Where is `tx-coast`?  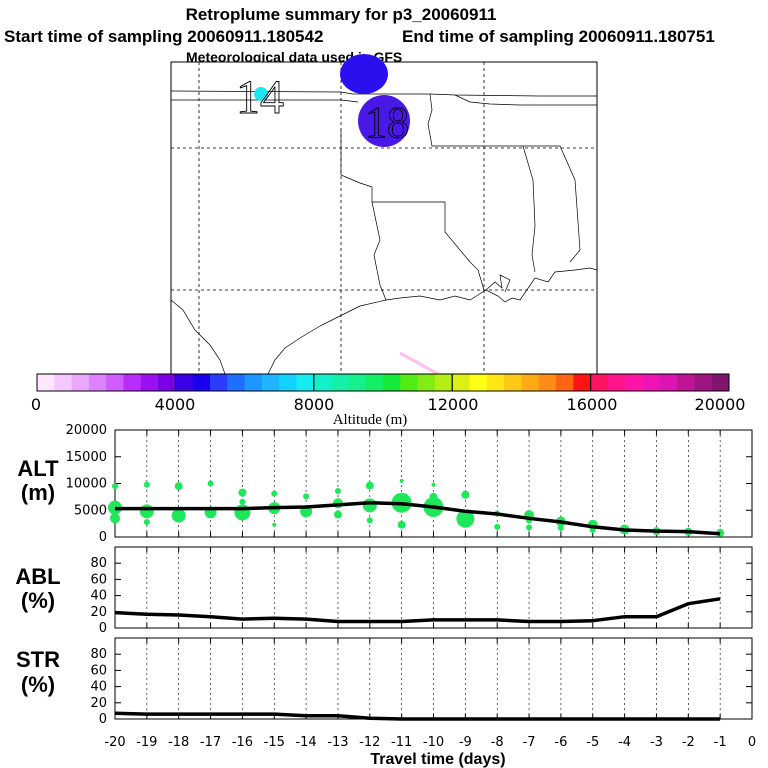
tx-coast is located at coordinates (327, 337).